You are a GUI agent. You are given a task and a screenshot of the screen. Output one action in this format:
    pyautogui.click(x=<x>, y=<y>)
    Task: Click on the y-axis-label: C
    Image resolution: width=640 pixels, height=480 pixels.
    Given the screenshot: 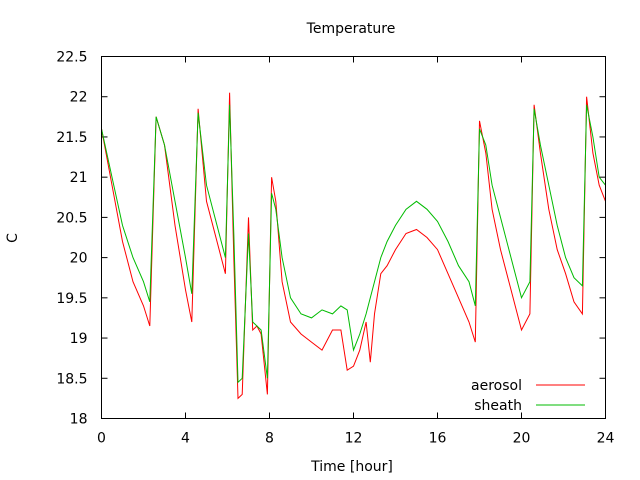 What is the action you would take?
    pyautogui.click(x=13, y=238)
    